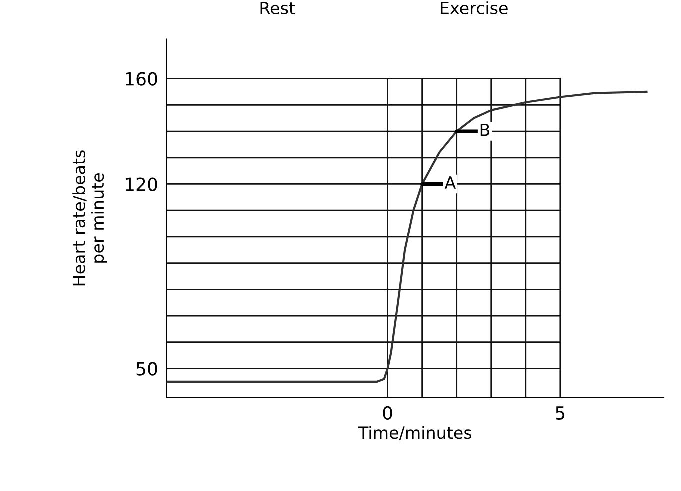 Image resolution: width=681 pixels, height=491 pixels. I want to click on y-tick-label: 50, so click(147, 369).